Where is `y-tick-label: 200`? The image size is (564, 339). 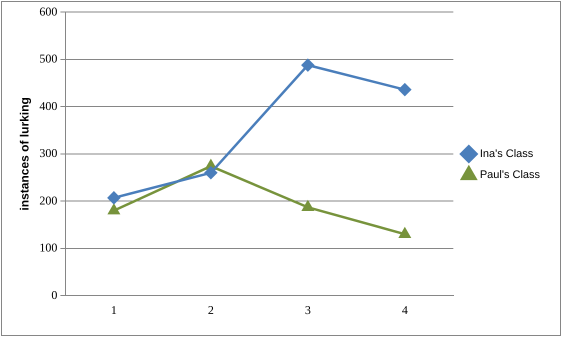 y-tick-label: 200 is located at coordinates (48, 200).